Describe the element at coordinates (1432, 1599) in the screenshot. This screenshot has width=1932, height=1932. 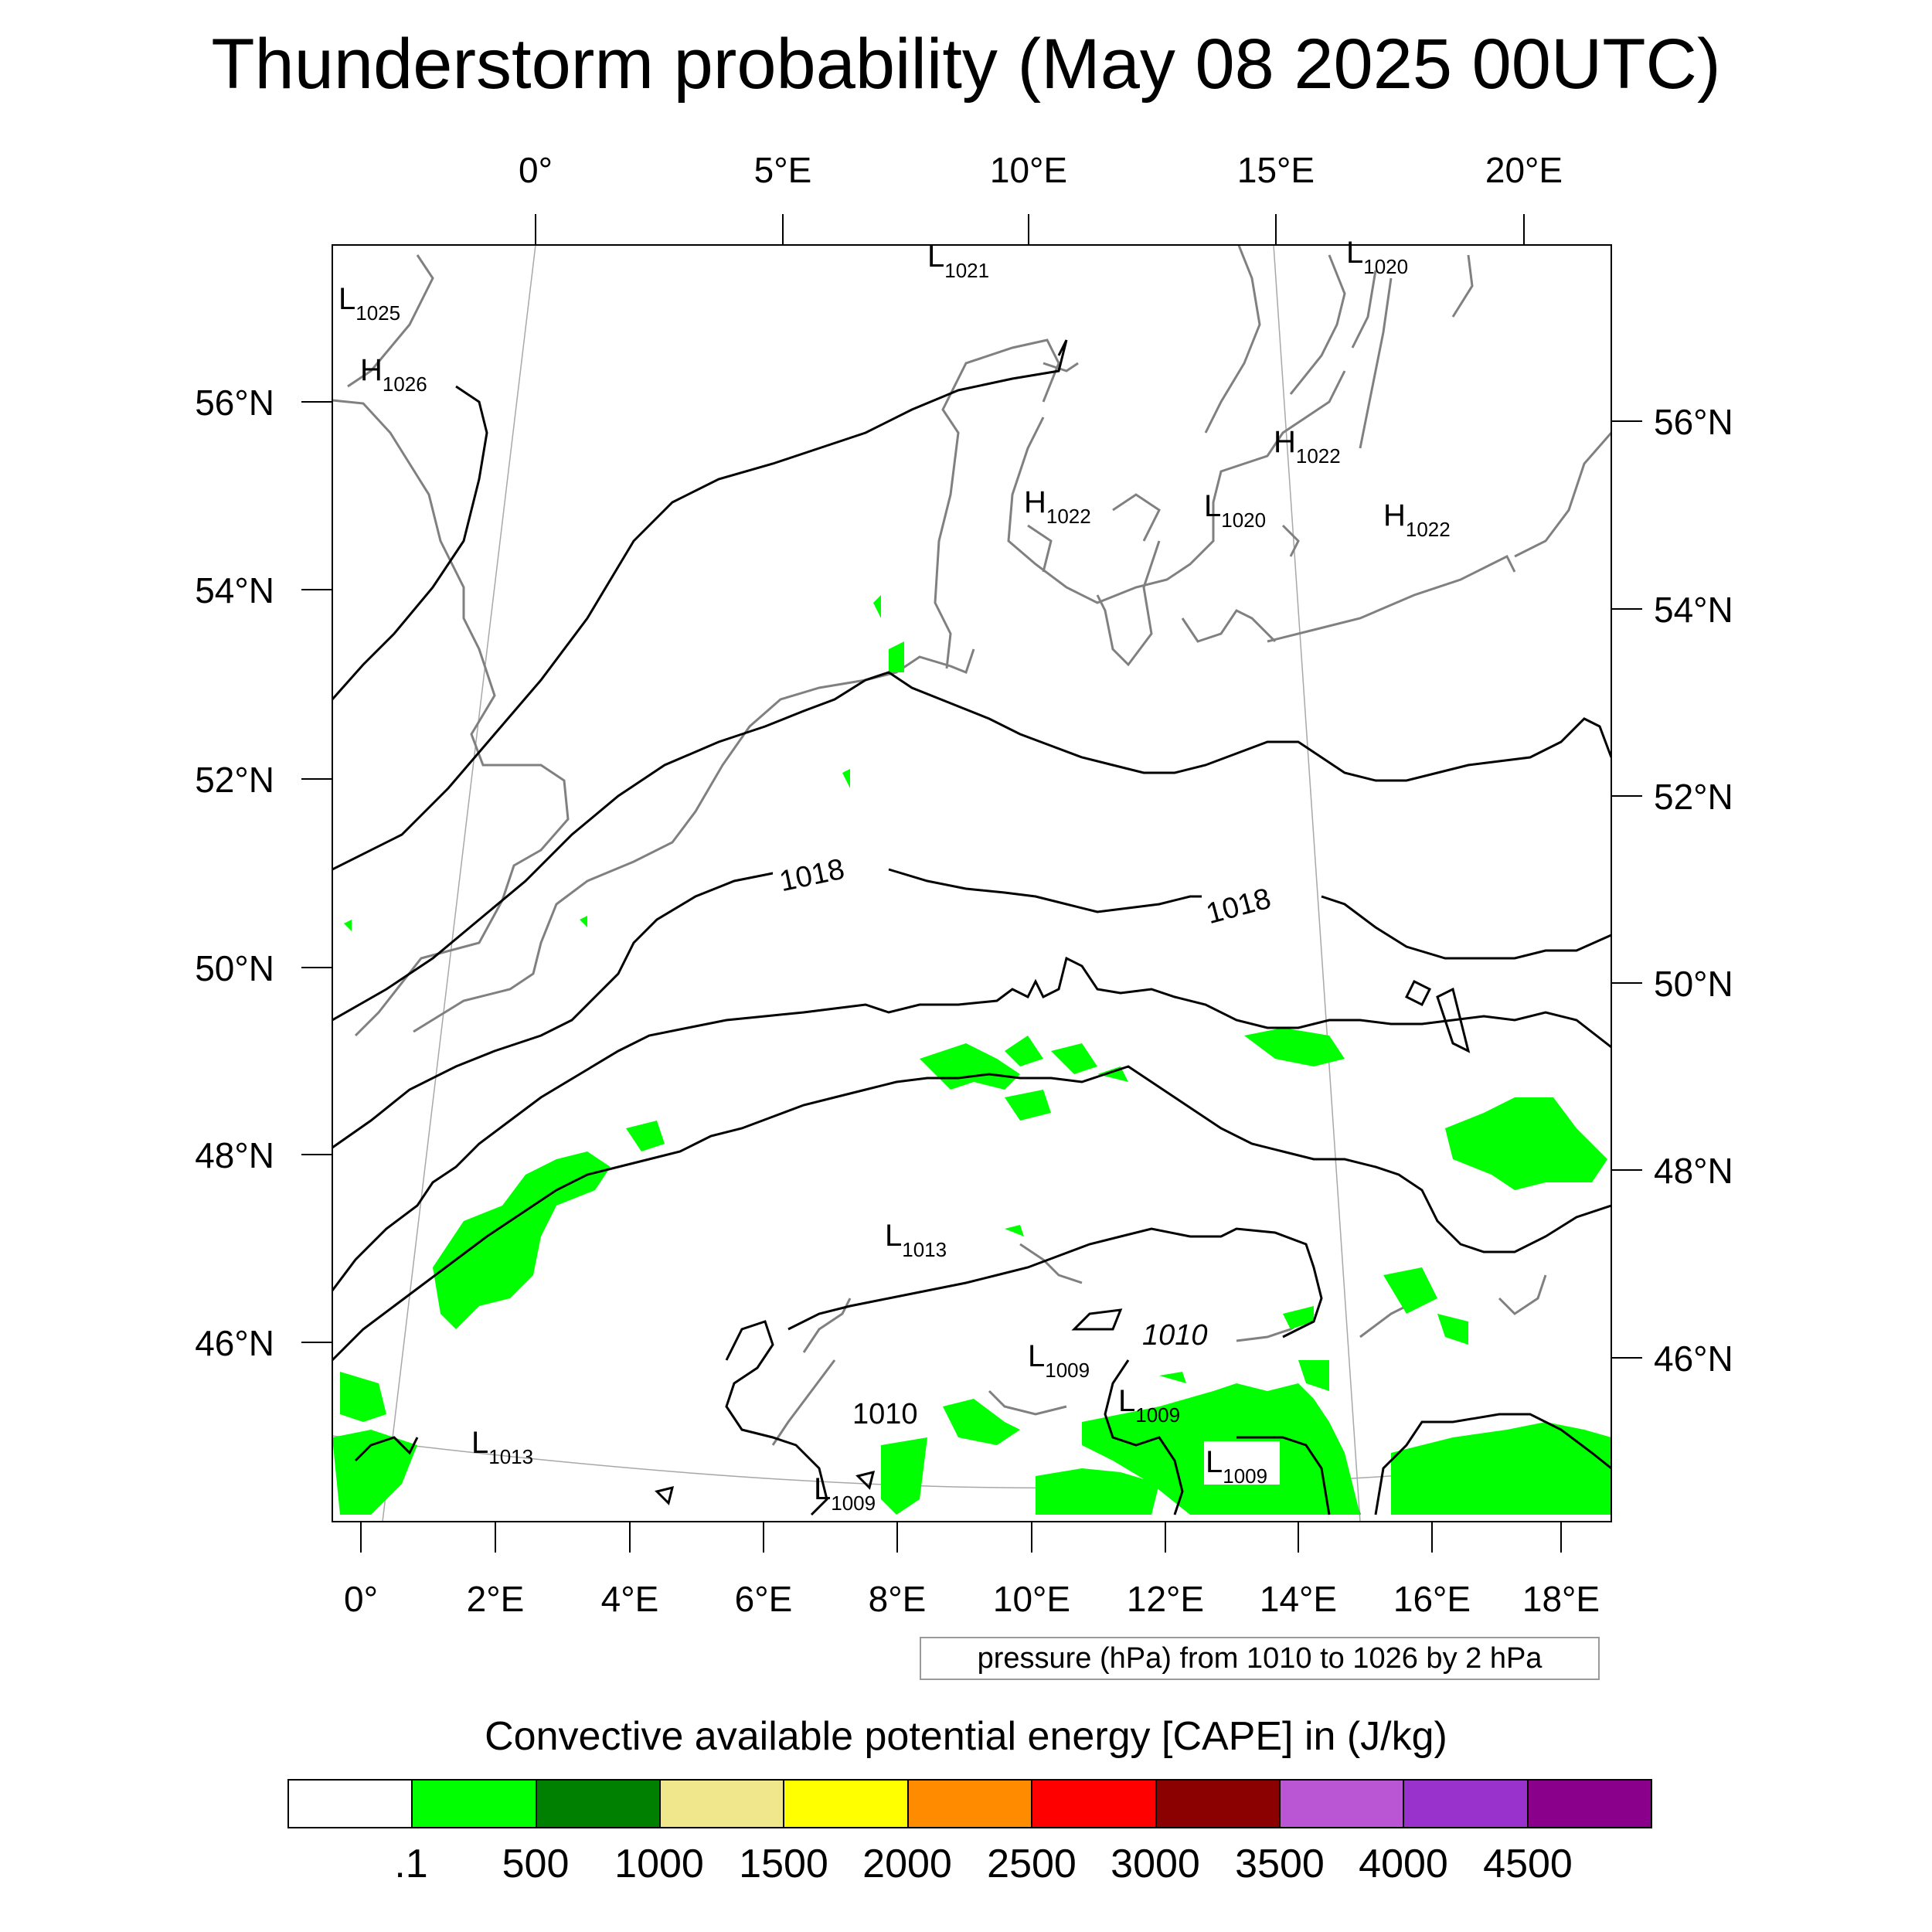
I see `bottom-lon-label: 16°E` at that location.